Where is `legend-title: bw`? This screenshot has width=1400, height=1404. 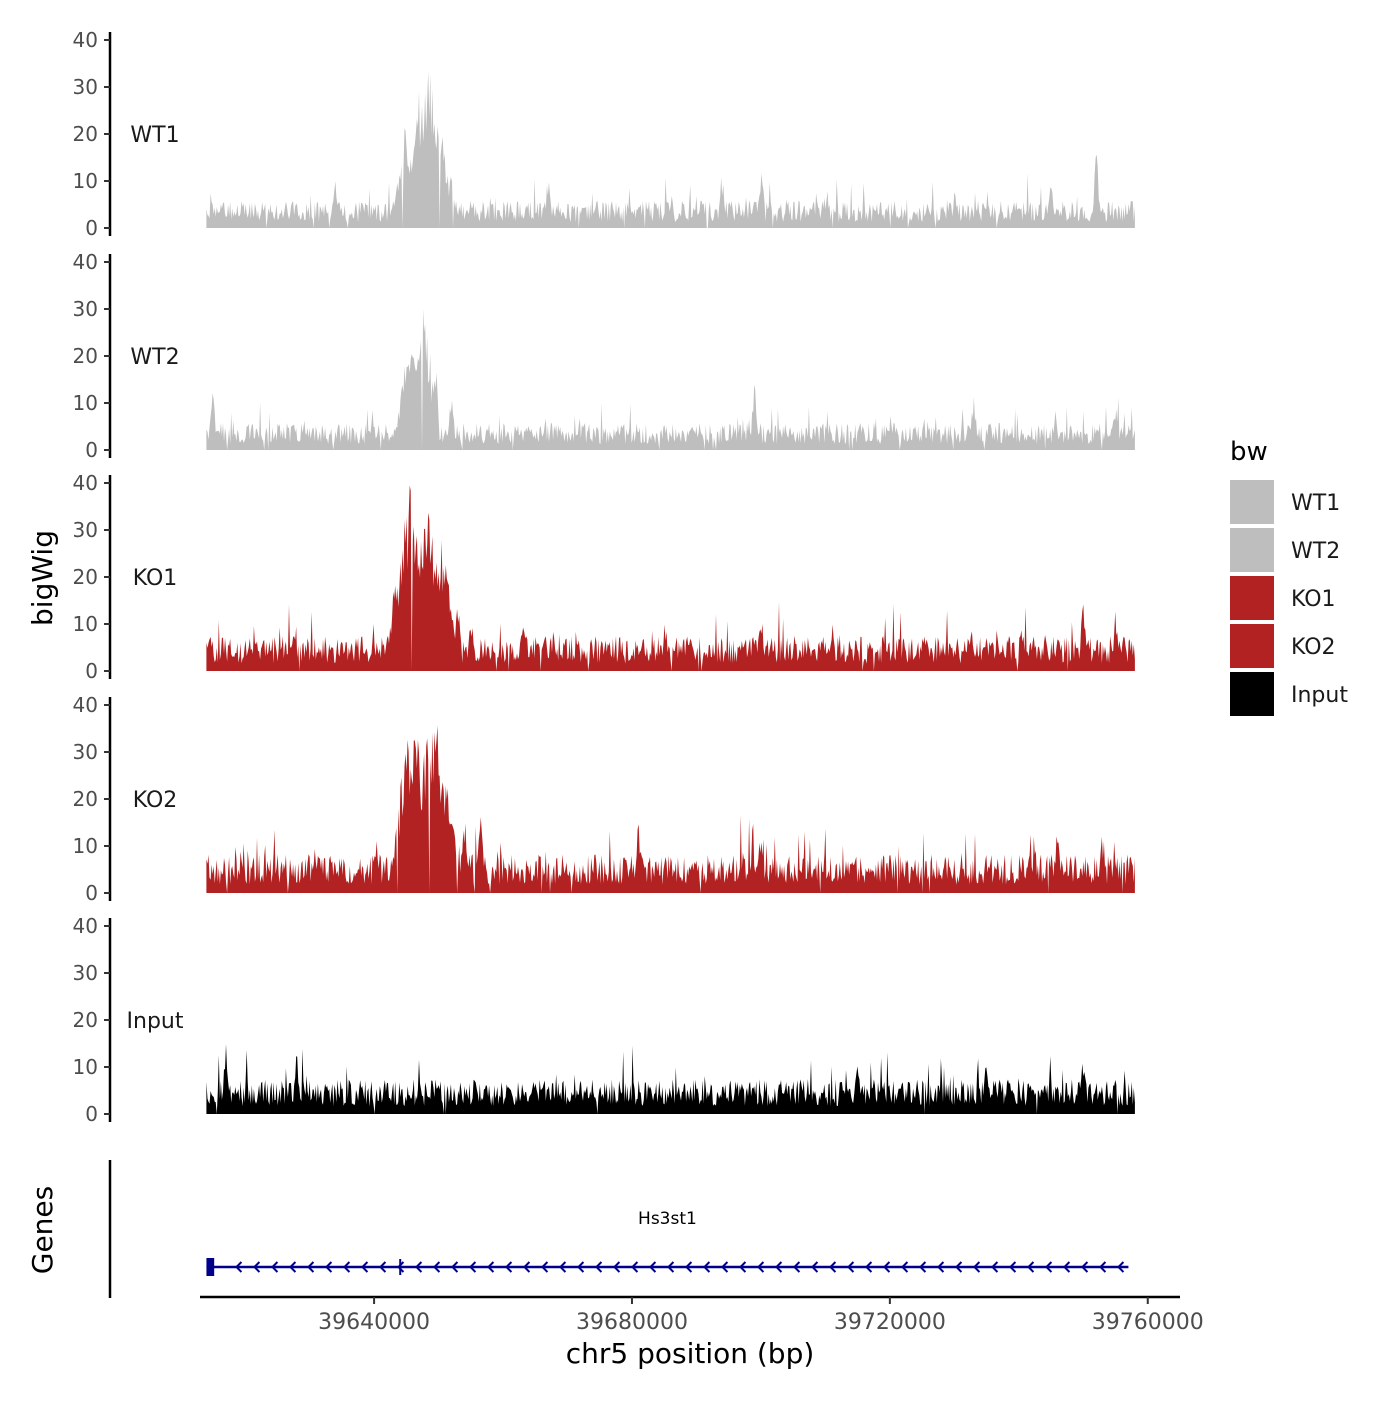 legend-title: bw is located at coordinates (1249, 452).